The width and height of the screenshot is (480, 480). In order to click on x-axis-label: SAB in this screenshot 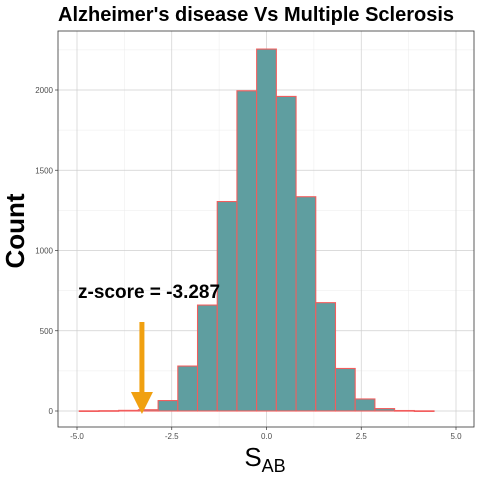, I will do `click(264, 459)`.